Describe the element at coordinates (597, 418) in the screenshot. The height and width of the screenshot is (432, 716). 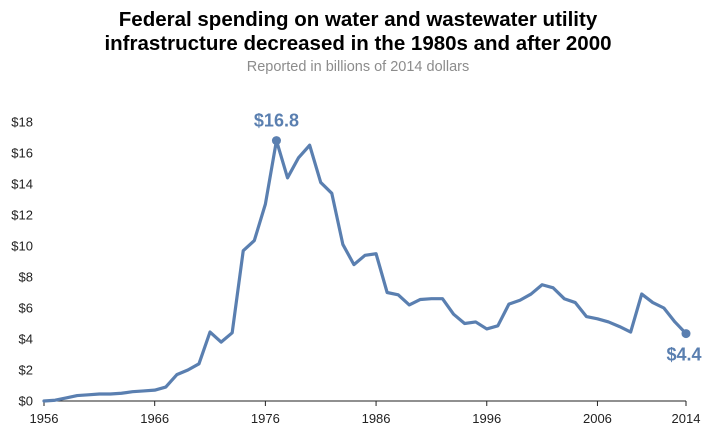
I see `x-tick-label: 2006` at that location.